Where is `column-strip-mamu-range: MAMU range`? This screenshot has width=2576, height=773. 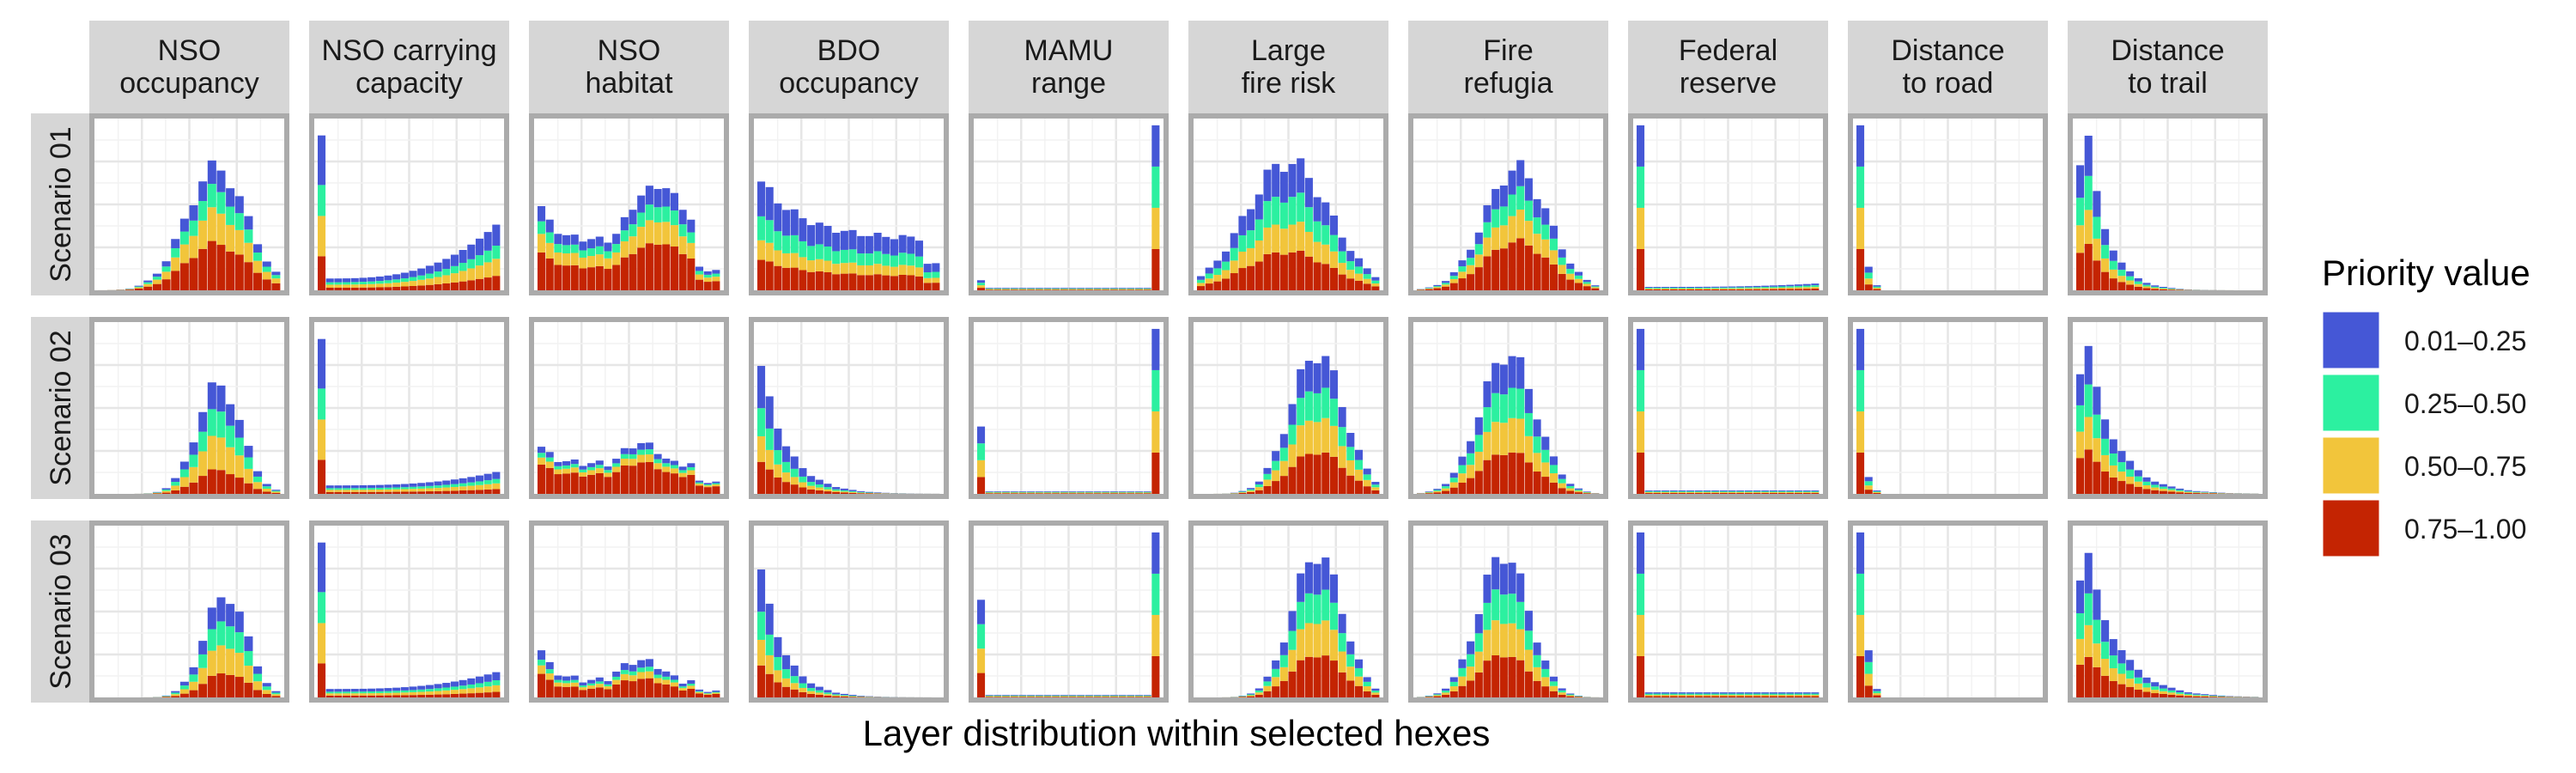 column-strip-mamu-range: MAMU range is located at coordinates (1069, 67).